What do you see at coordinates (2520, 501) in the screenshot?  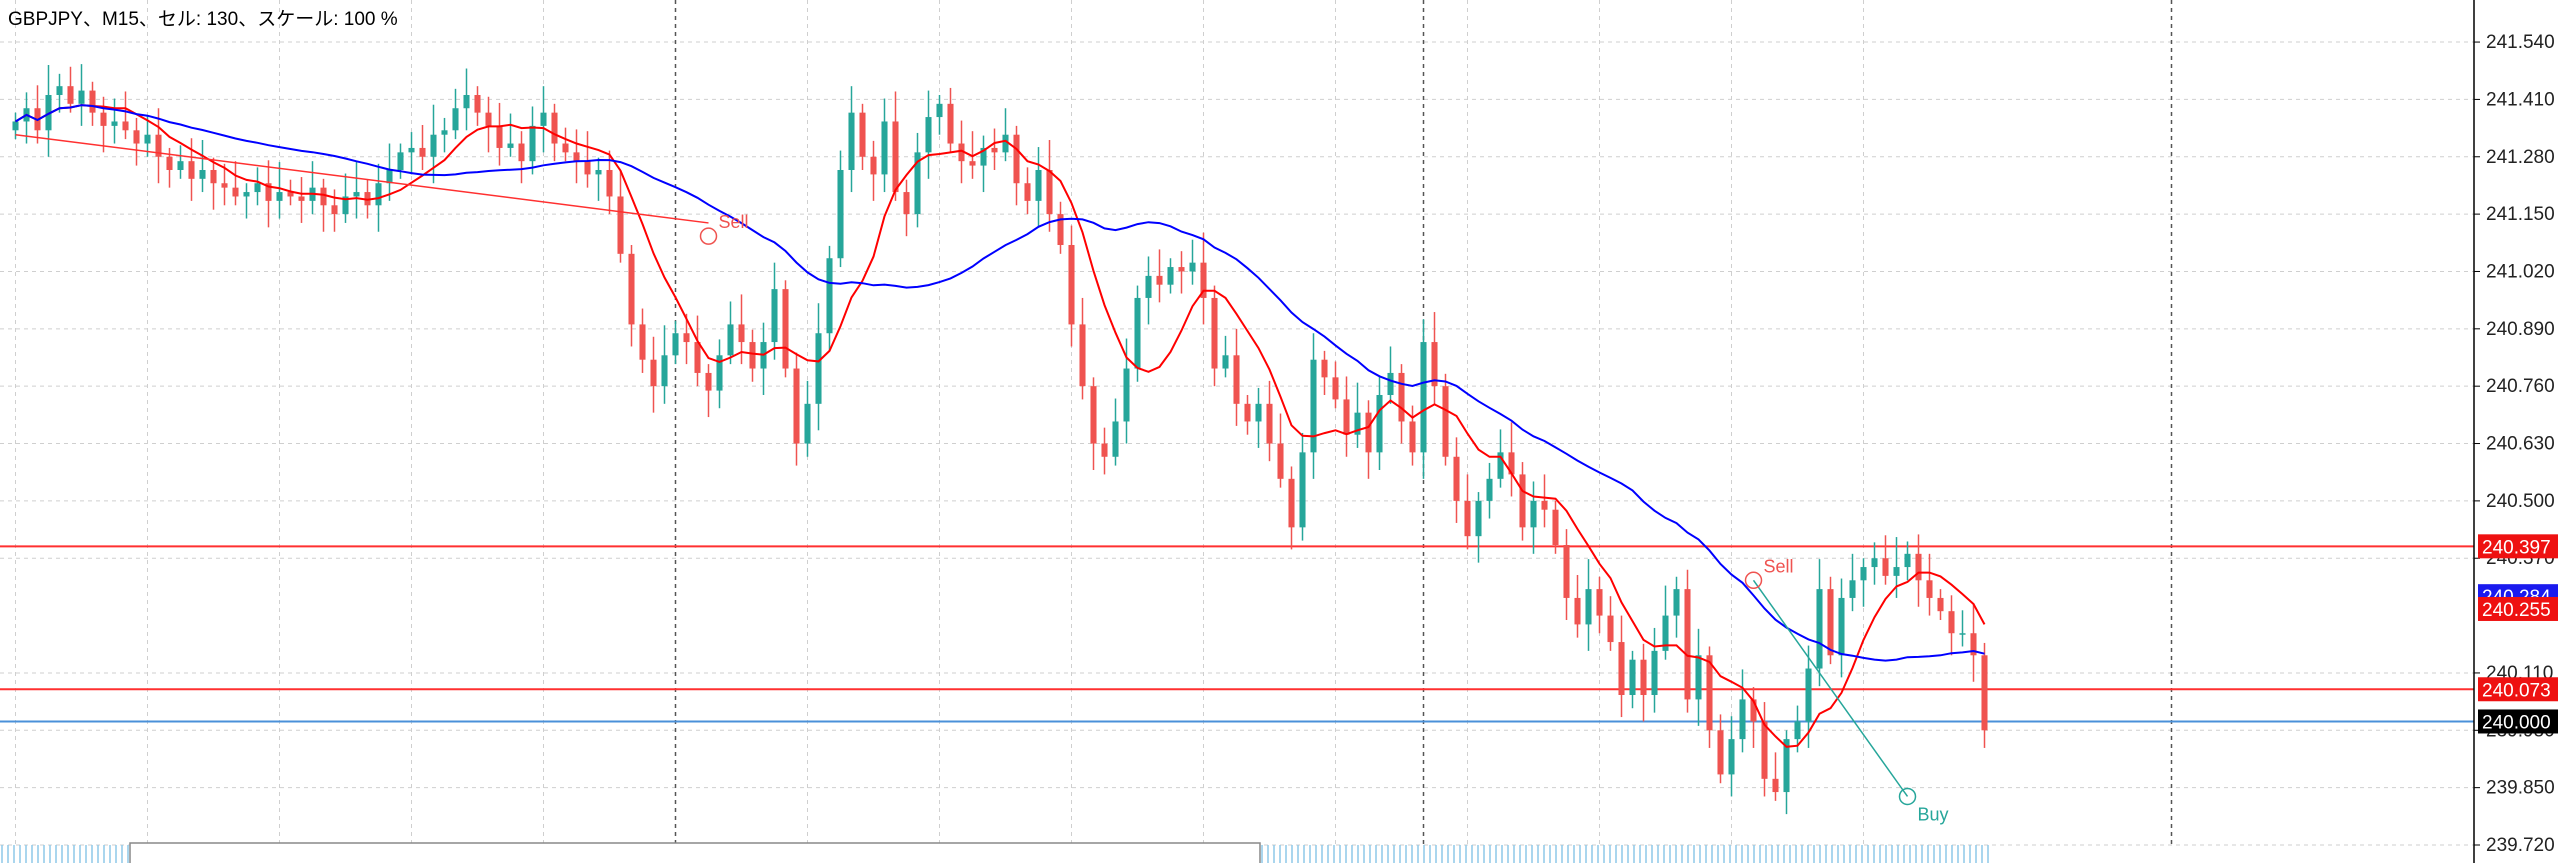 I see `price-tick-label: 240.500` at bounding box center [2520, 501].